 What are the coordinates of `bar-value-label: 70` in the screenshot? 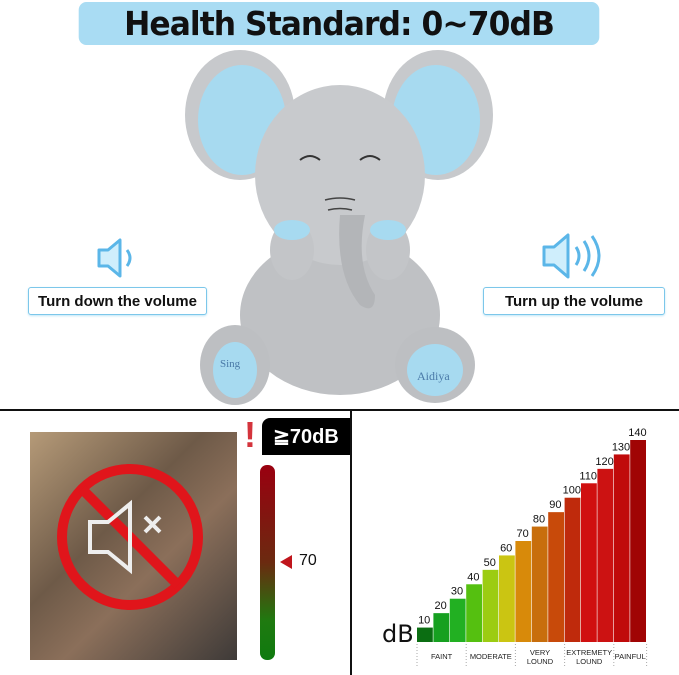 It's located at (522, 534).